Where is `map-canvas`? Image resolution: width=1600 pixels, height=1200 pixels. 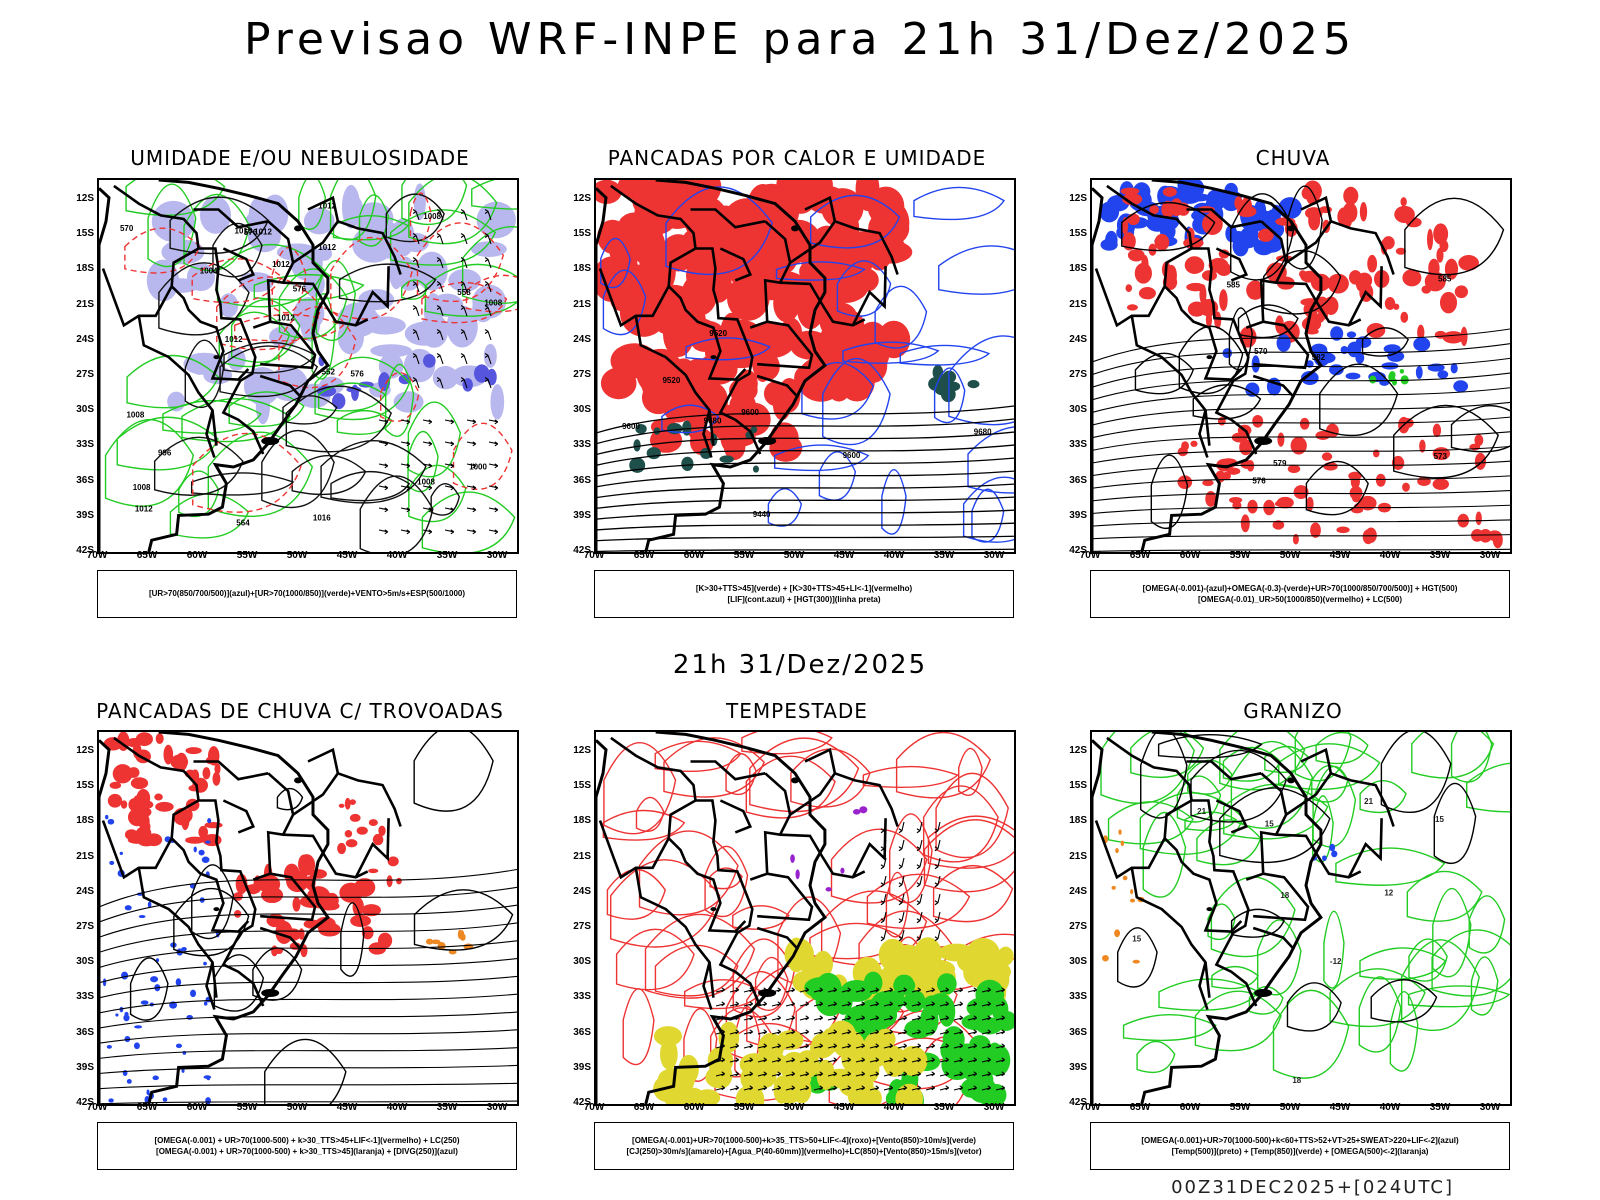 map-canvas is located at coordinates (308, 918).